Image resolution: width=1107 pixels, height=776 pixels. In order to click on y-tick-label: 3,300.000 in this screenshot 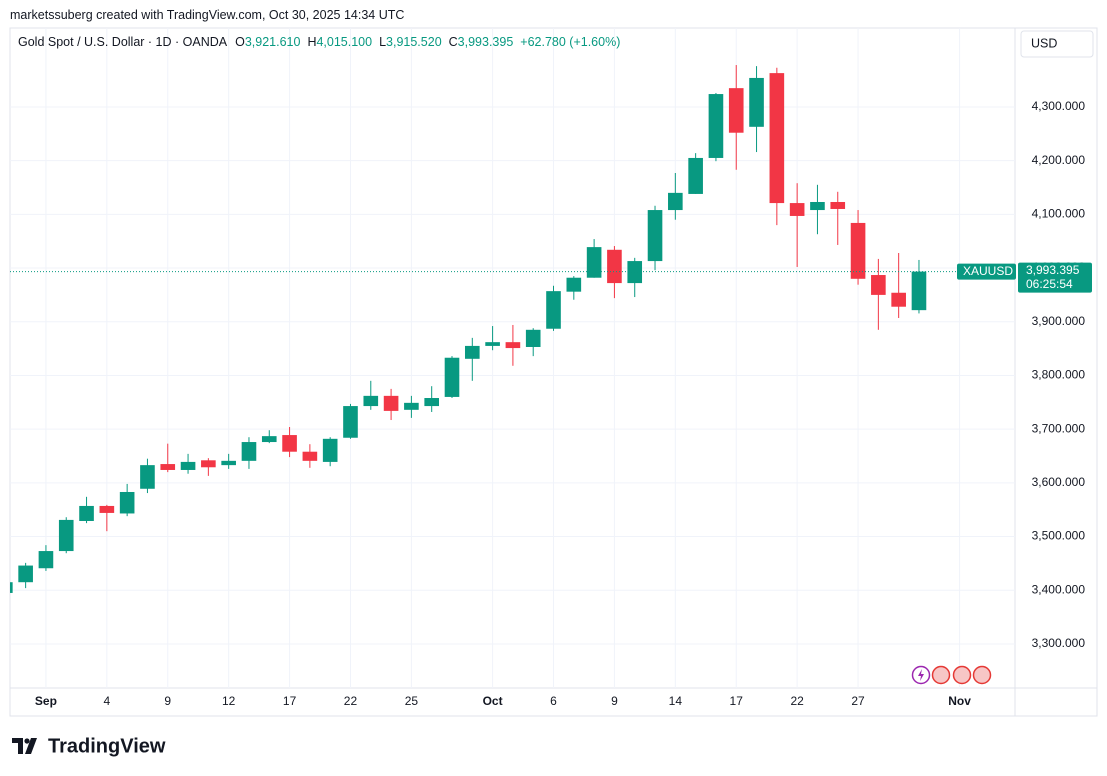, I will do `click(1059, 643)`.